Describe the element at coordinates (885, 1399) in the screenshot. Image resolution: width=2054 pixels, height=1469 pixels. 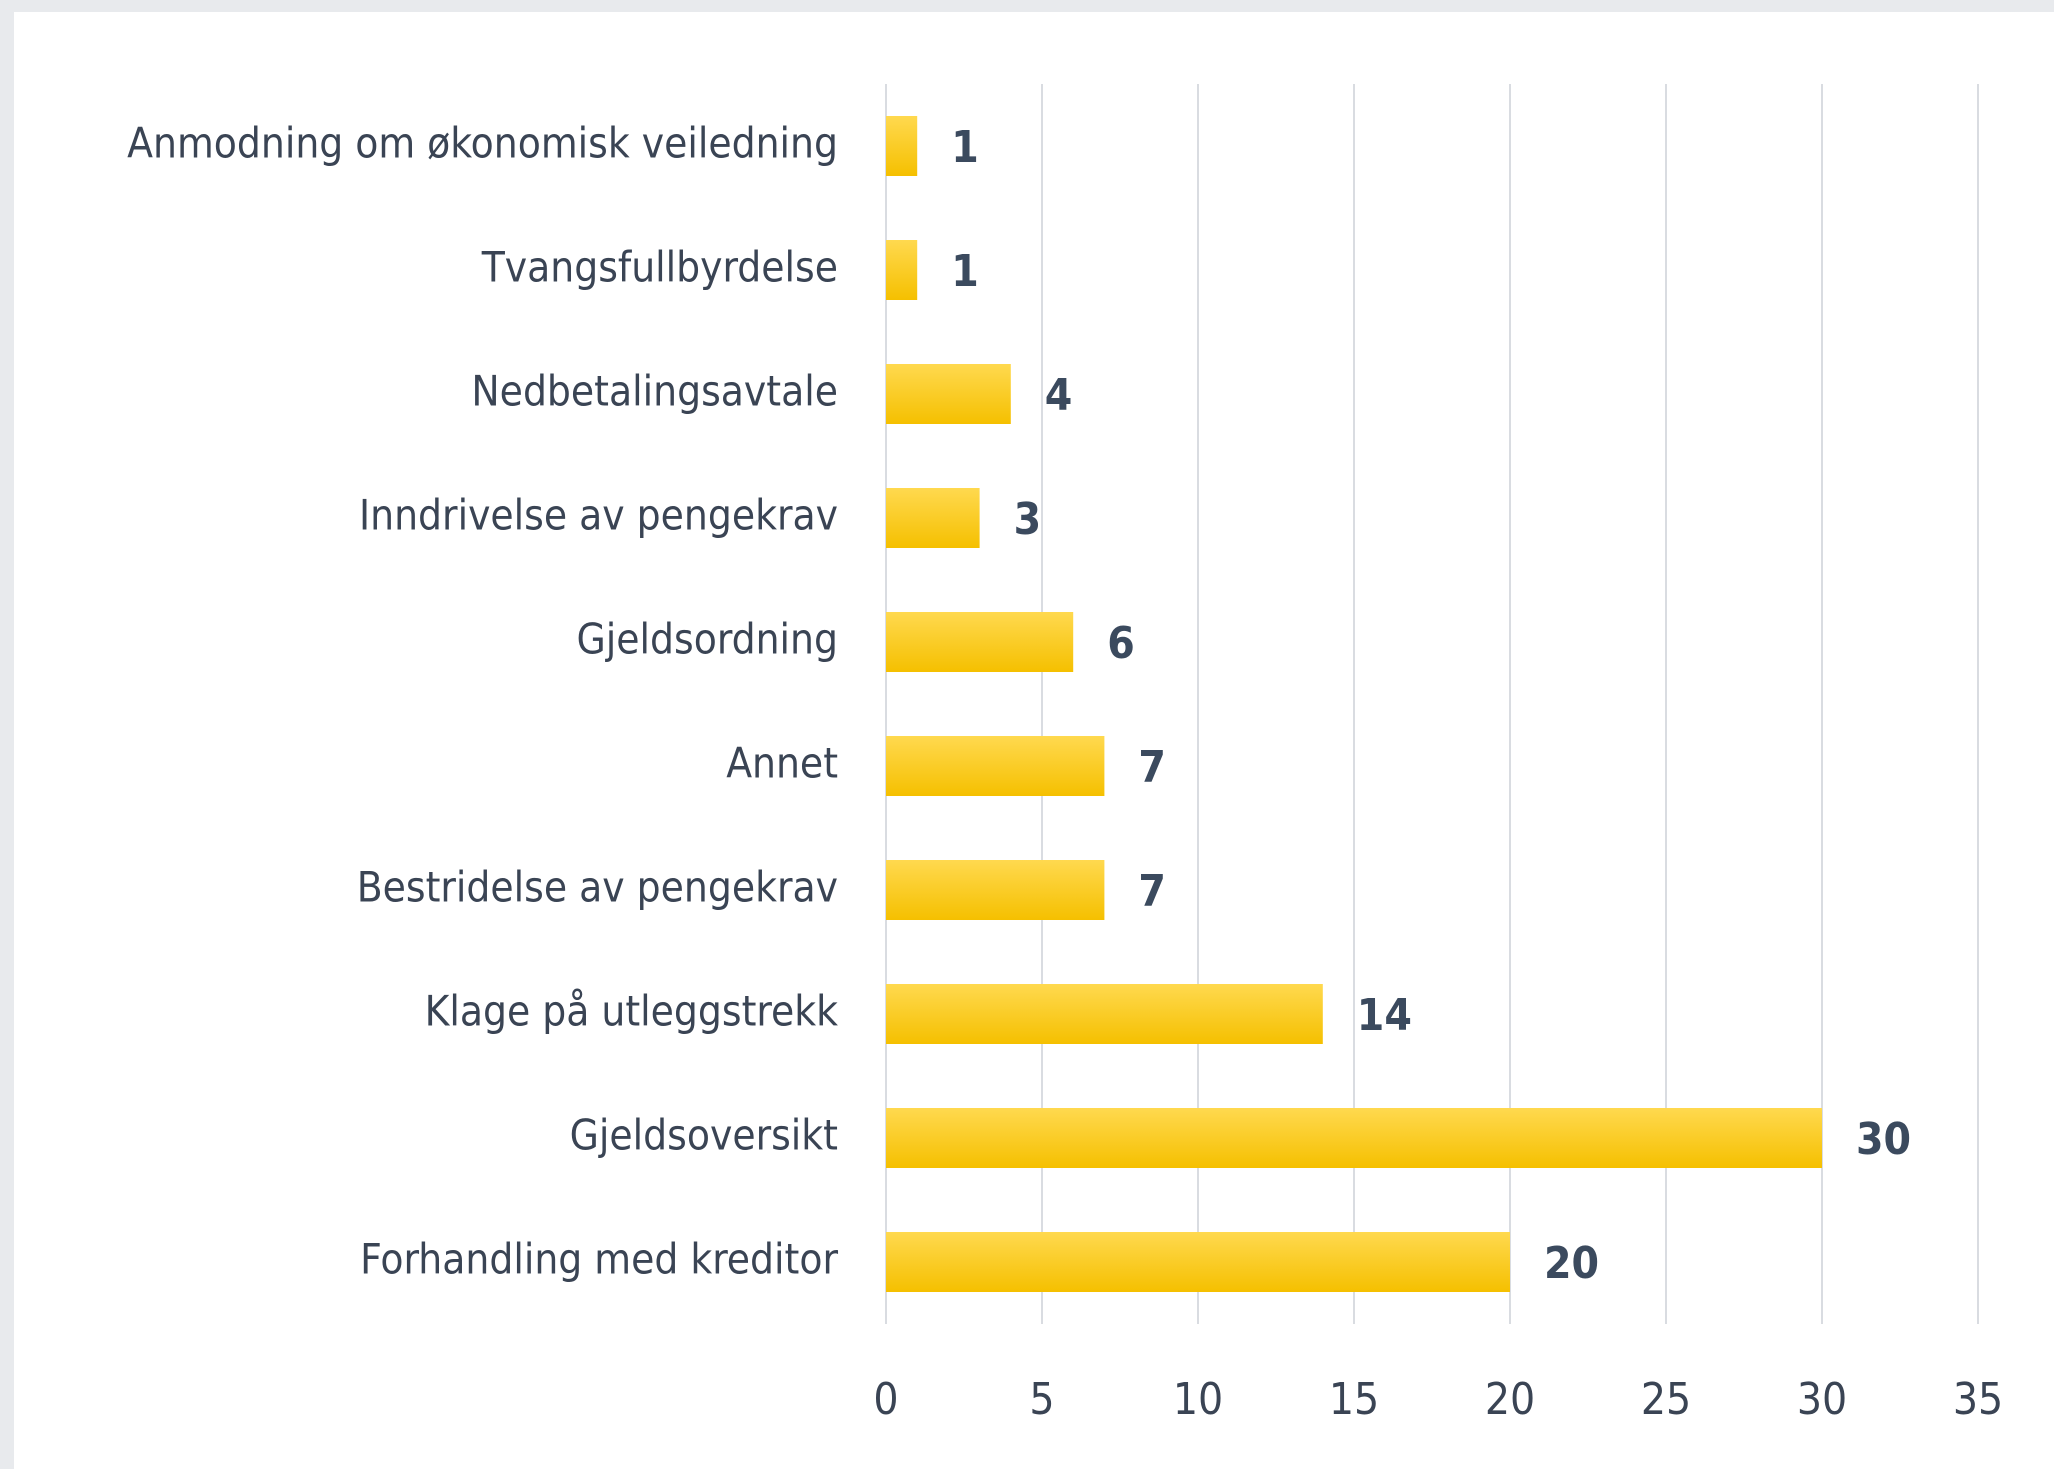
I see `x-tick-label: 0` at that location.